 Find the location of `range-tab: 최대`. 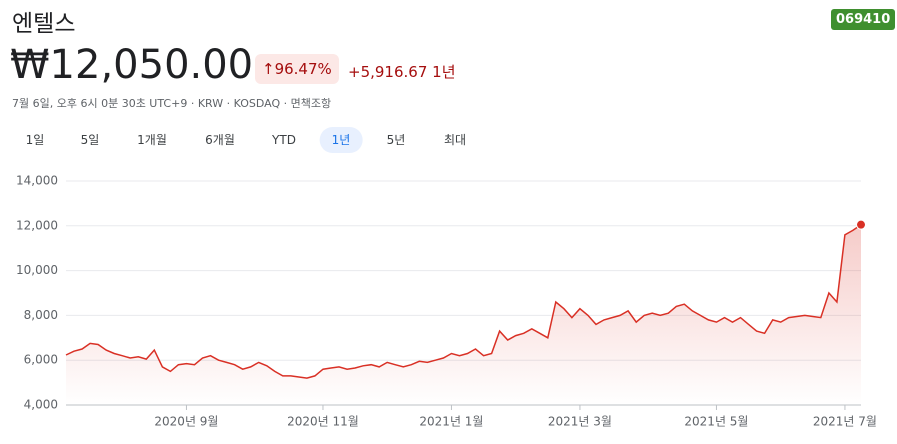

range-tab: 최대 is located at coordinates (455, 140).